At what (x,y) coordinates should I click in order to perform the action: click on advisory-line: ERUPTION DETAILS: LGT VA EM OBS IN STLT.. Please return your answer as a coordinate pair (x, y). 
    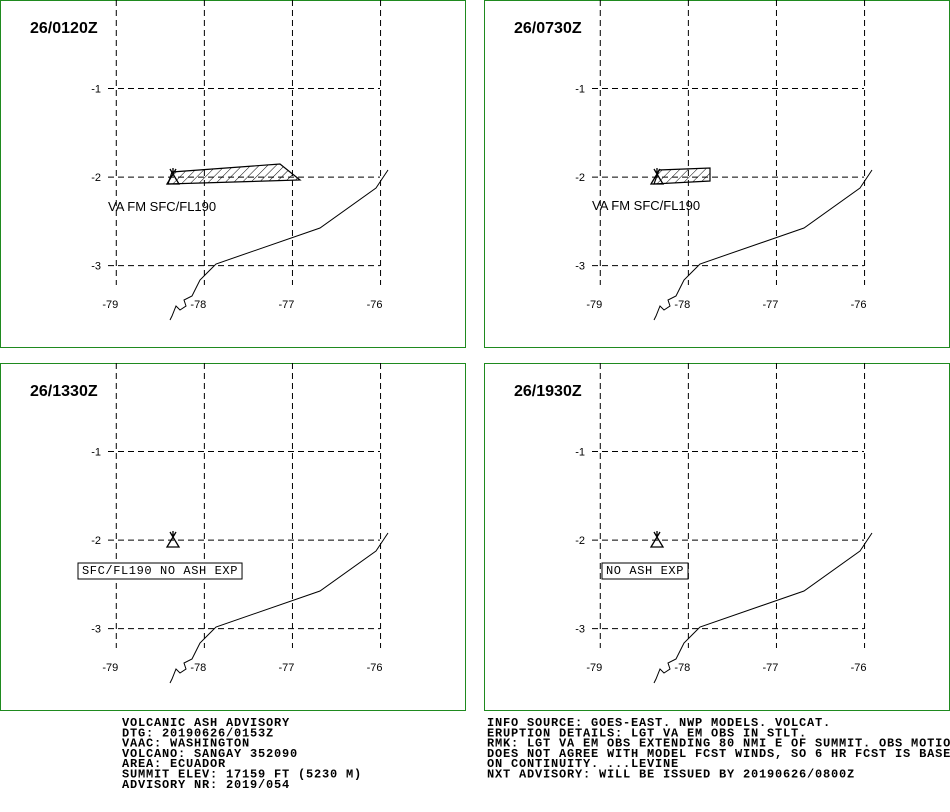
    Looking at the image, I should click on (647, 733).